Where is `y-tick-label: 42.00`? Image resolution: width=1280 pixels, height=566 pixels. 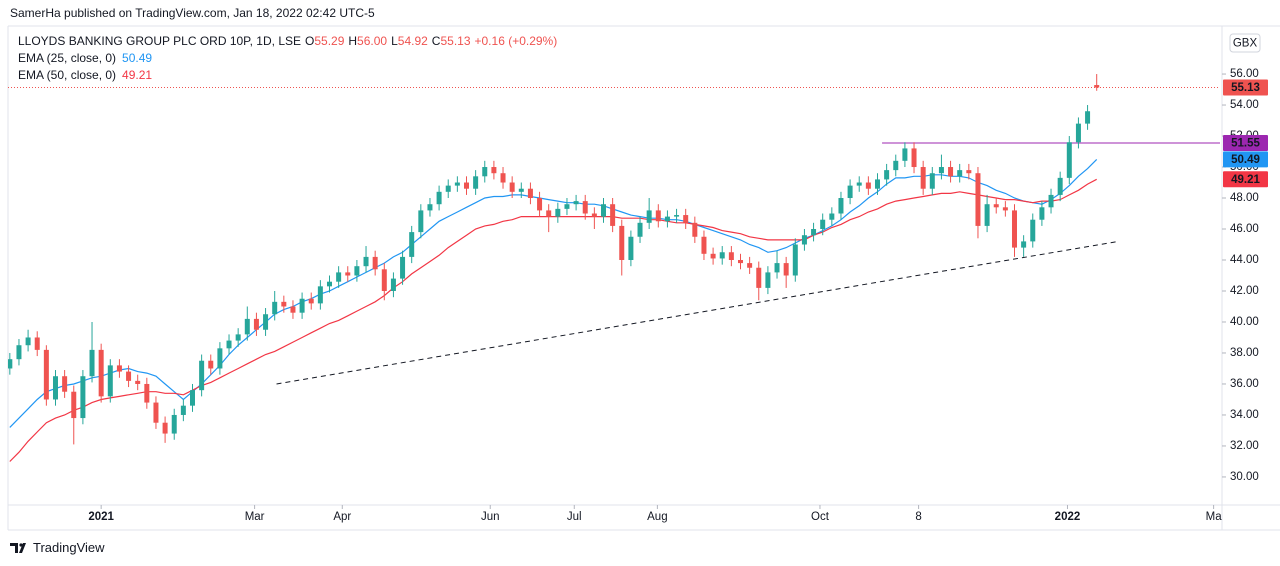
y-tick-label: 42.00 is located at coordinates (1244, 291).